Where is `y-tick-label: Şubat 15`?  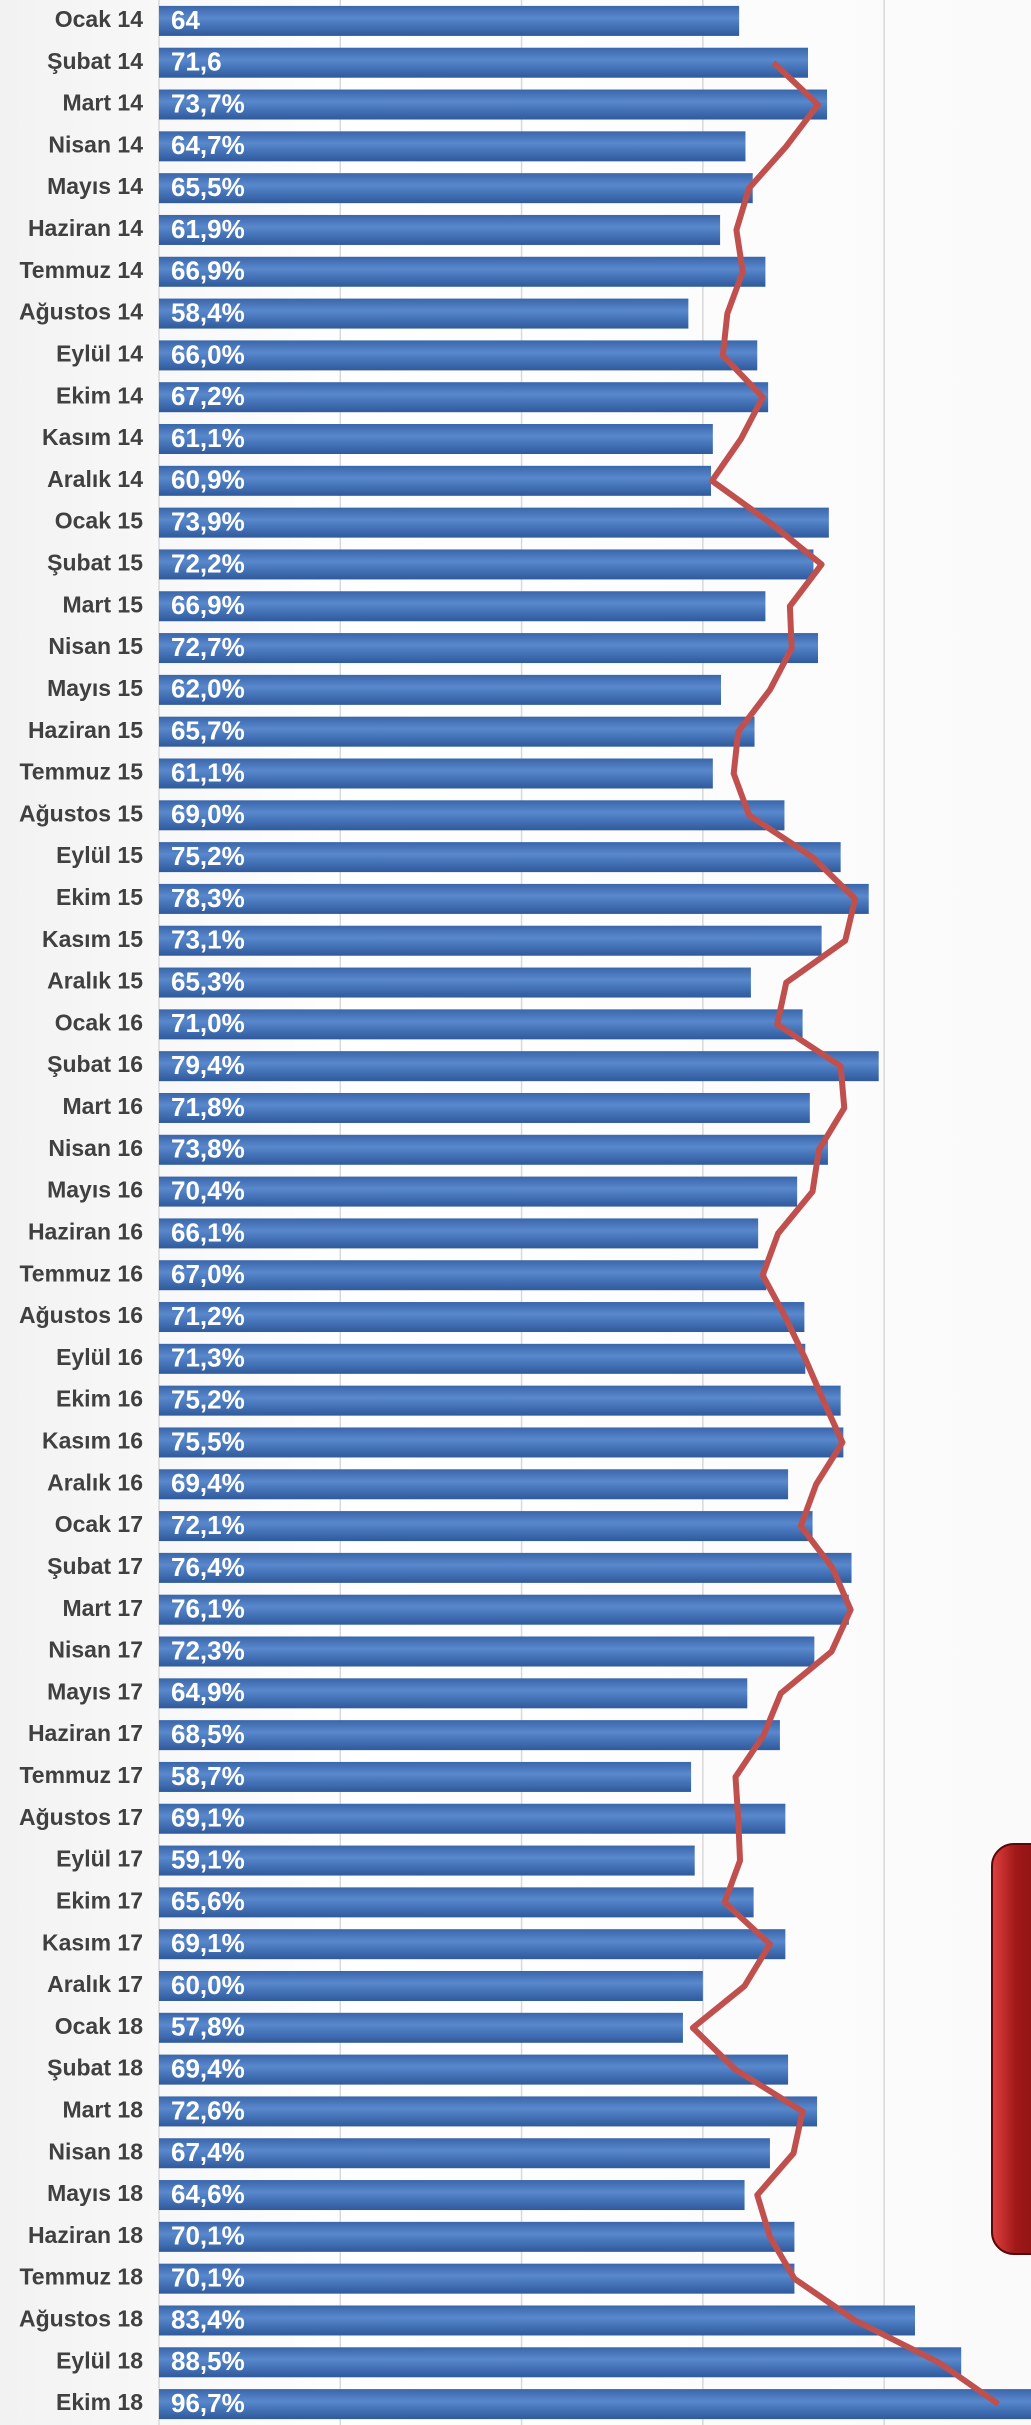 y-tick-label: Şubat 15 is located at coordinates (95, 563).